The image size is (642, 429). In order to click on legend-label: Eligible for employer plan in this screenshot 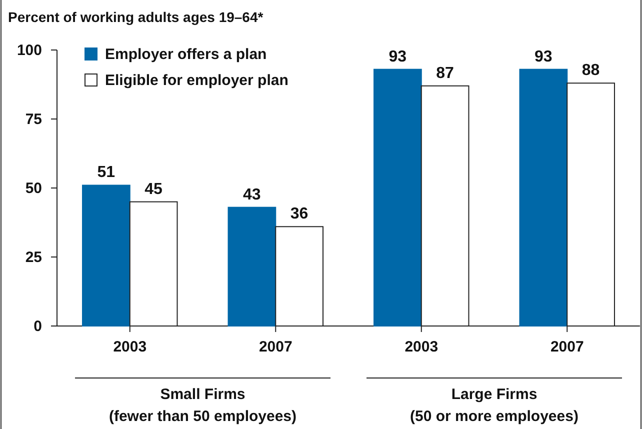, I will do `click(196, 80)`.